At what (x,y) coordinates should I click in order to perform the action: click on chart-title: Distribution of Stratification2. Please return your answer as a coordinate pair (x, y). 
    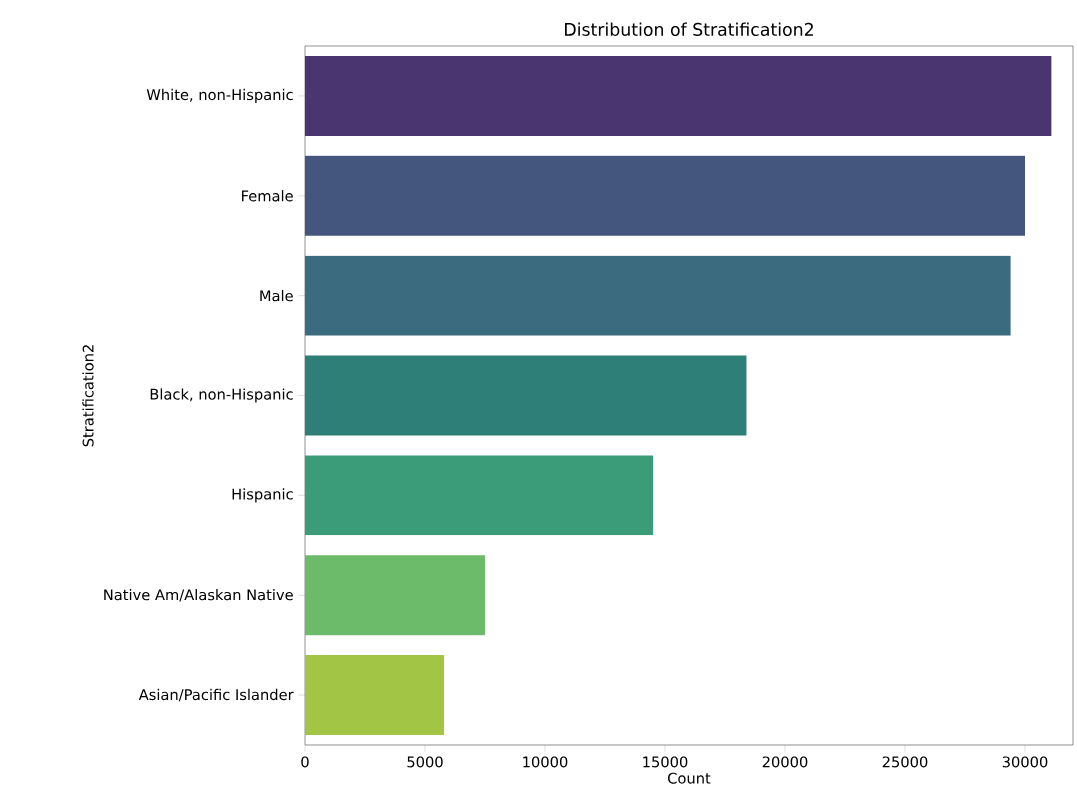
    Looking at the image, I should click on (689, 29).